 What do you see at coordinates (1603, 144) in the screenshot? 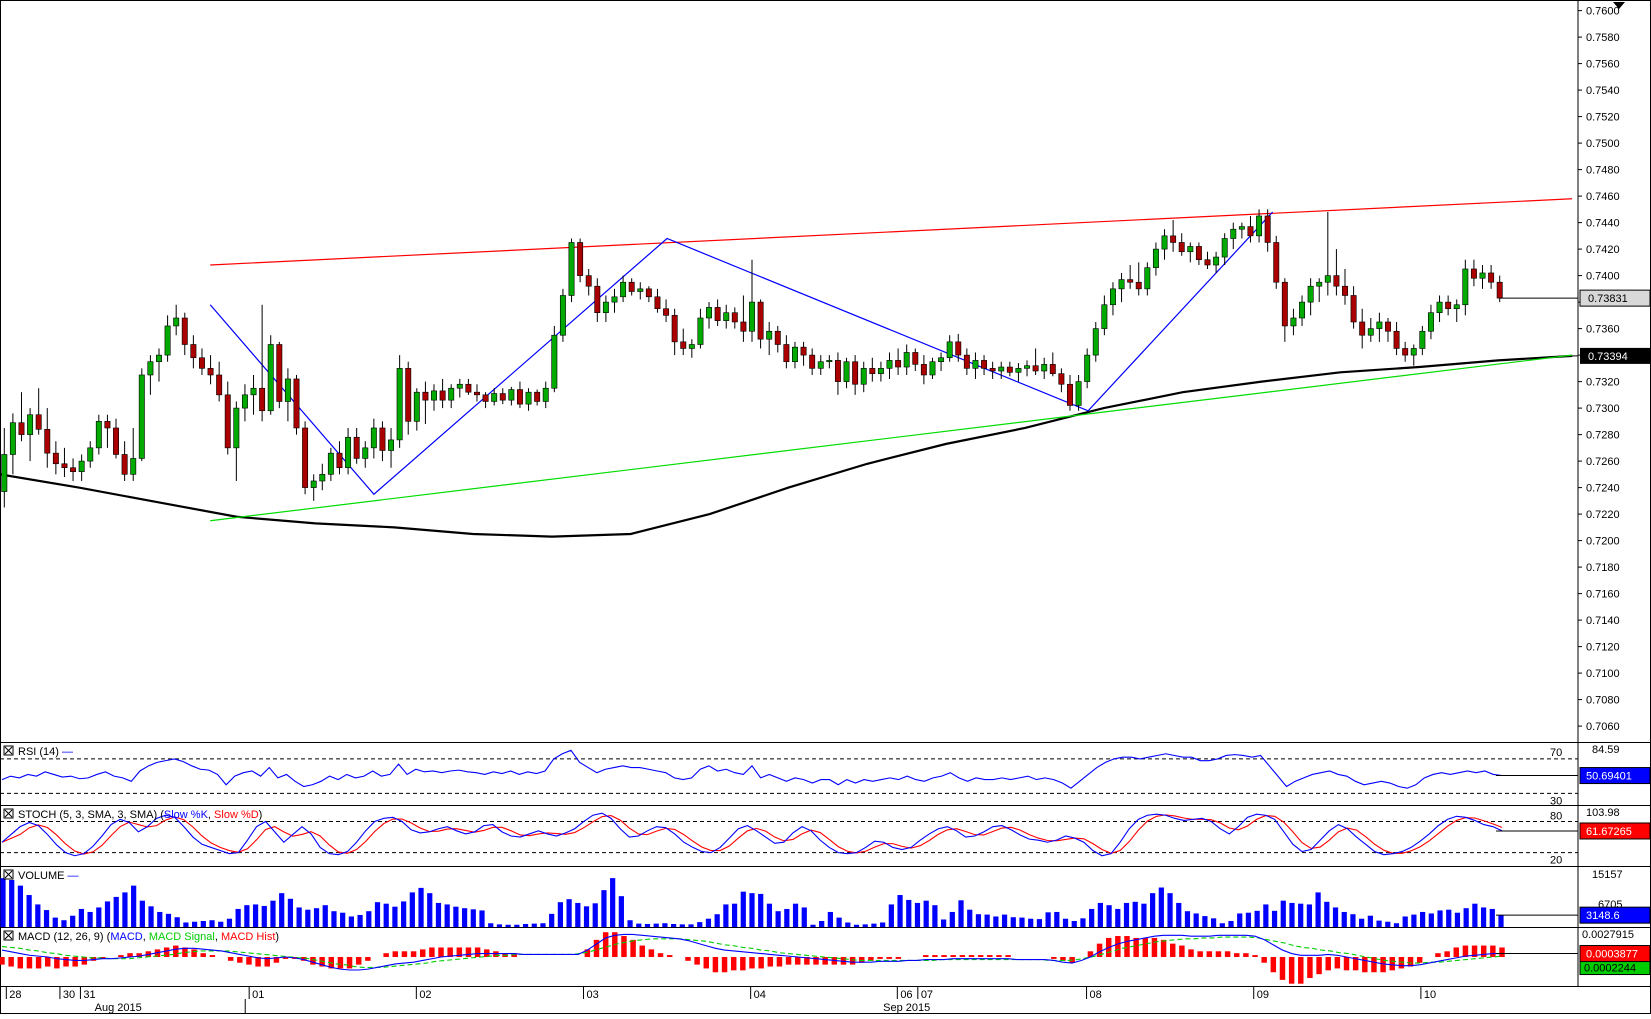
I see `price-tick-label: 0.7500` at bounding box center [1603, 144].